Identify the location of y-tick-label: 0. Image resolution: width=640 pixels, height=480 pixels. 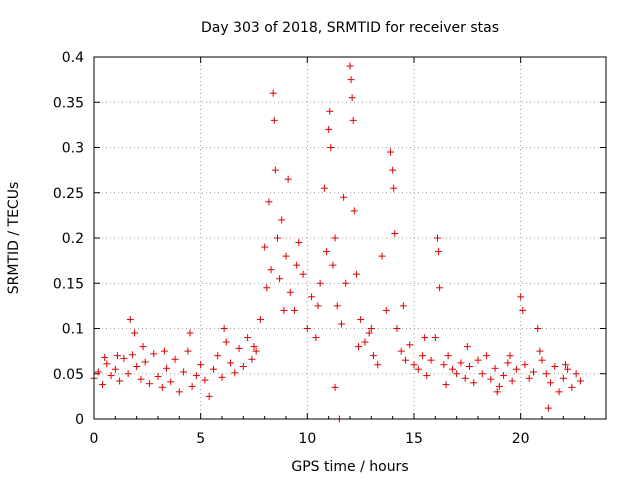
(79, 420).